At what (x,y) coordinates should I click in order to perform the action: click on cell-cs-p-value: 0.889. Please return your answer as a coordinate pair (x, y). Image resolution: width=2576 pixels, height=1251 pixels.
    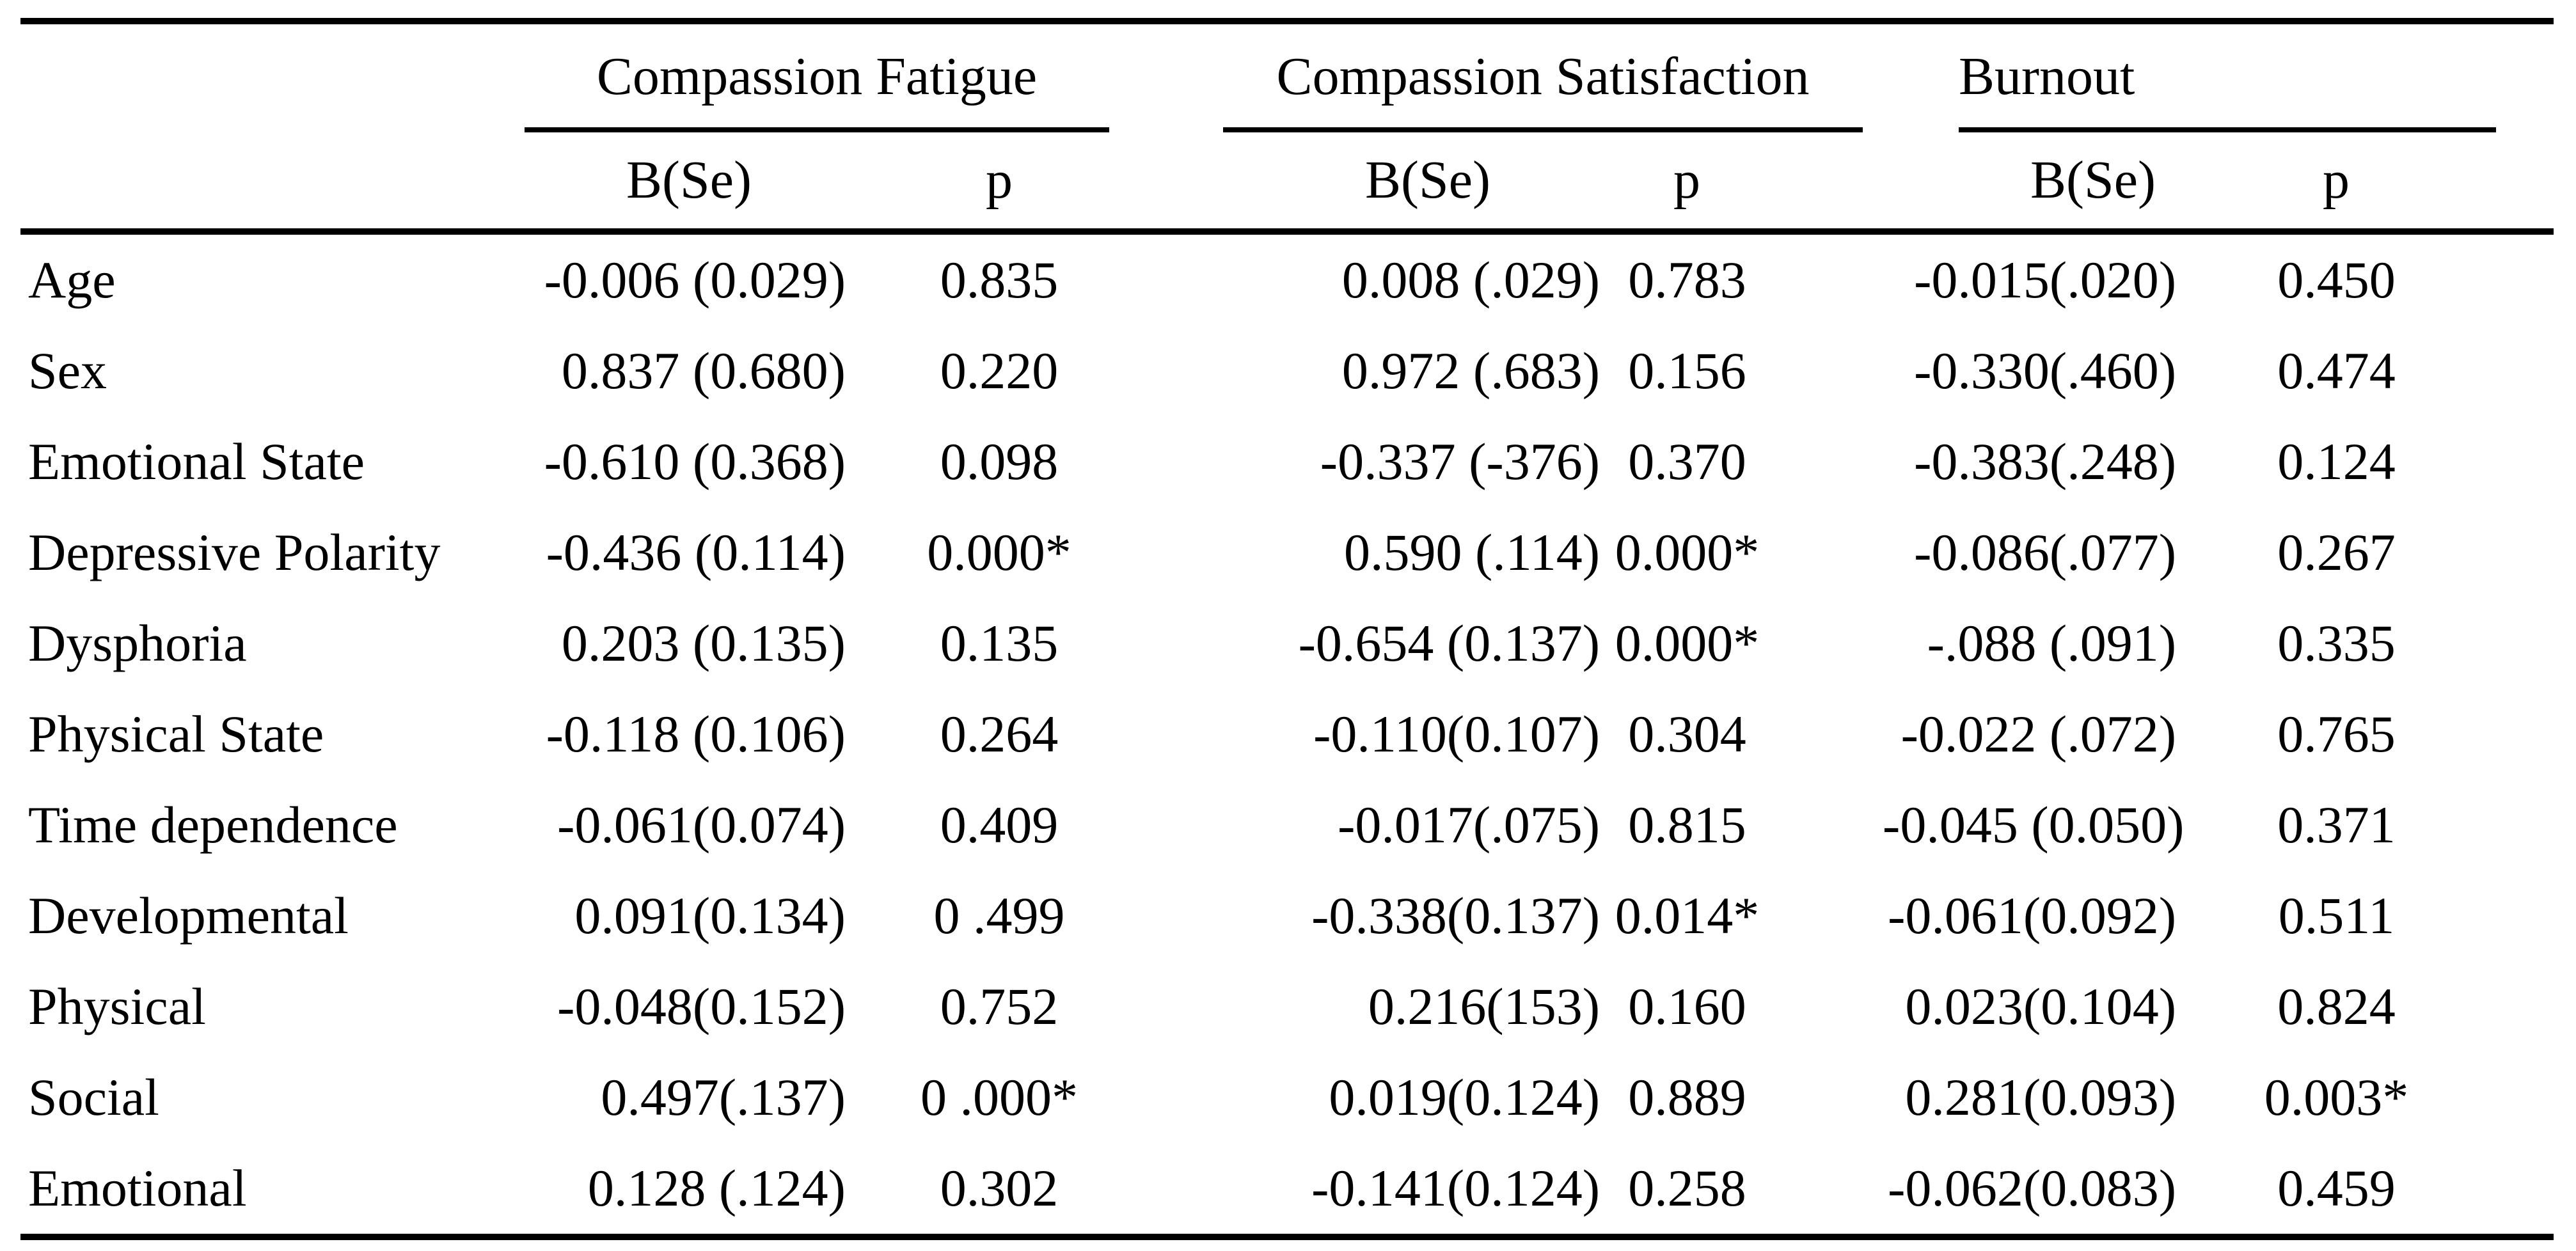
    Looking at the image, I should click on (1687, 1096).